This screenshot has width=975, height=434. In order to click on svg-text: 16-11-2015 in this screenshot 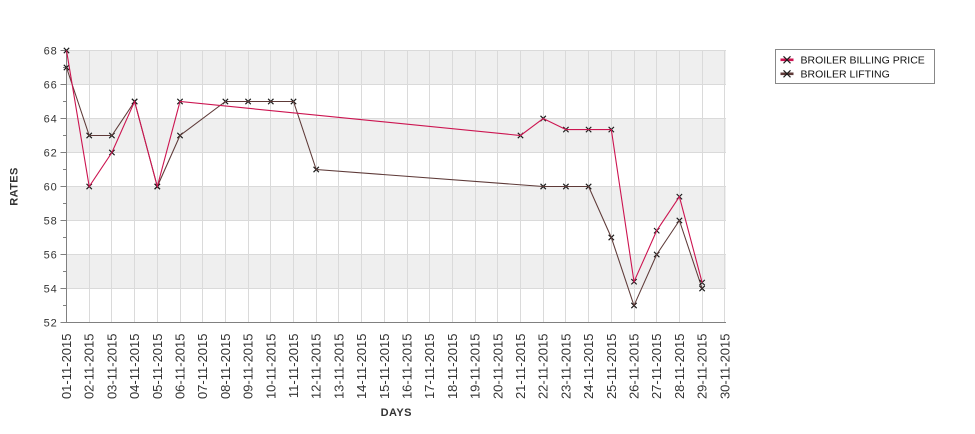, I will do `click(407, 367)`.